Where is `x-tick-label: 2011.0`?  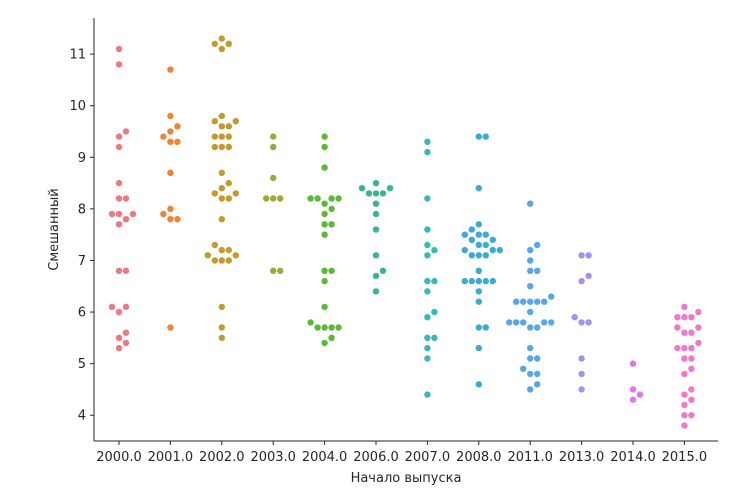
x-tick-label: 2011.0 is located at coordinates (530, 457).